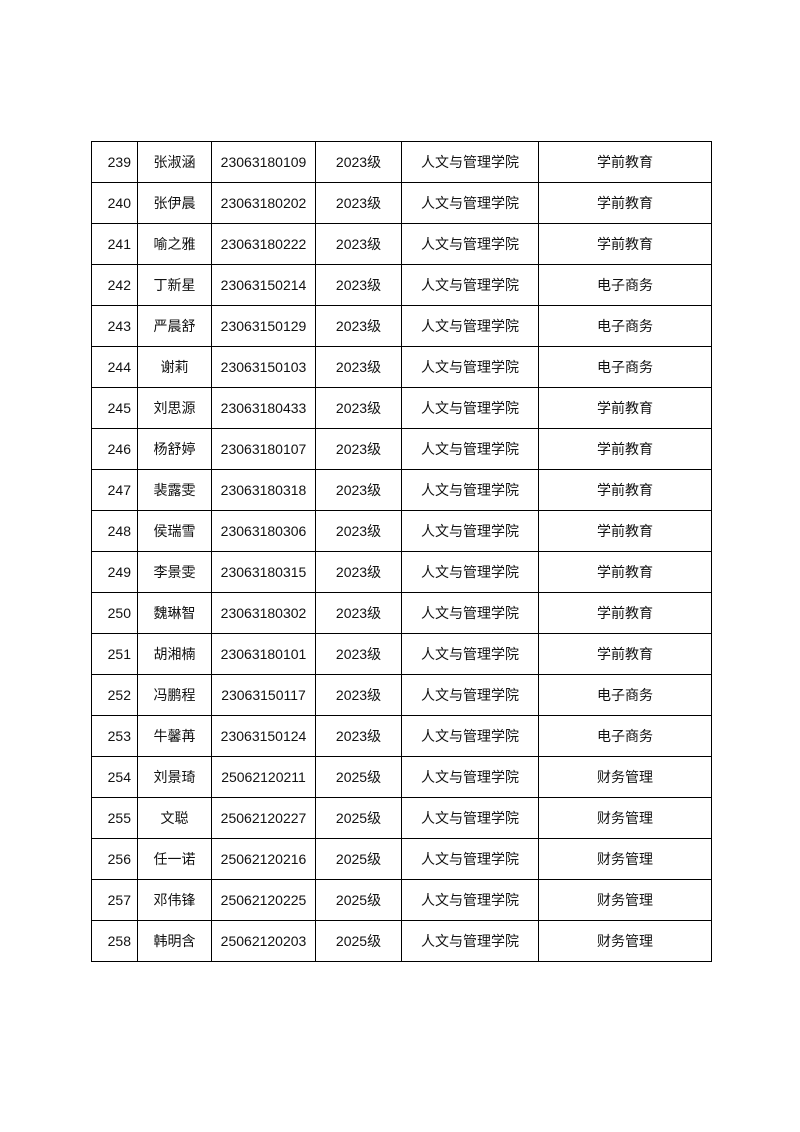  I want to click on student-id-cell: 25062120227, so click(263, 818).